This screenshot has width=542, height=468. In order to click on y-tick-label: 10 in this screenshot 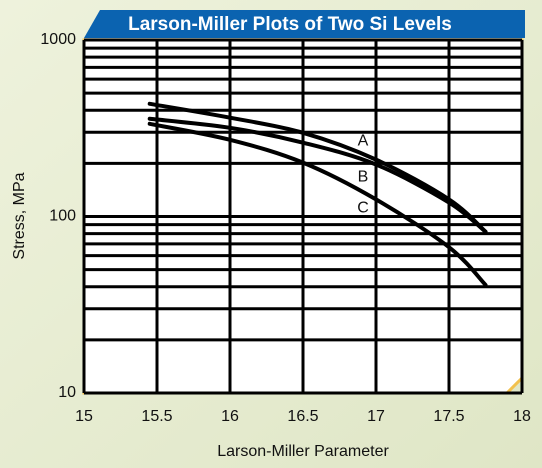, I will do `click(67, 392)`.